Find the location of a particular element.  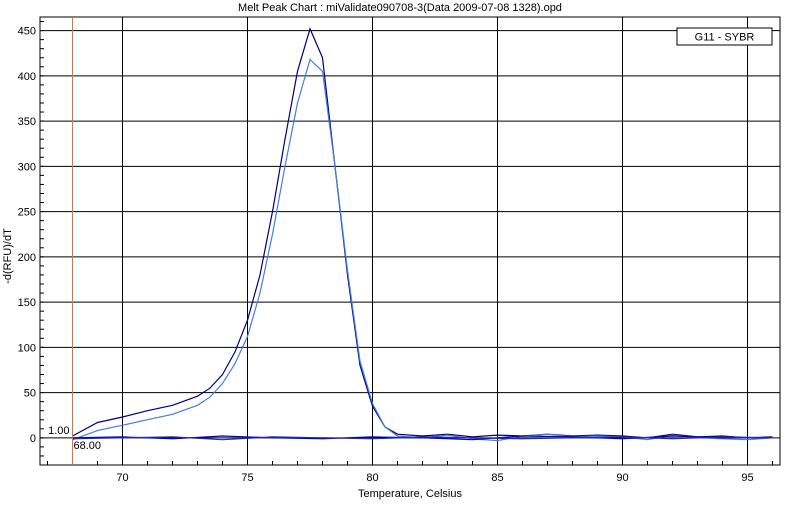

y-tick-label: 300 is located at coordinates (27, 167).